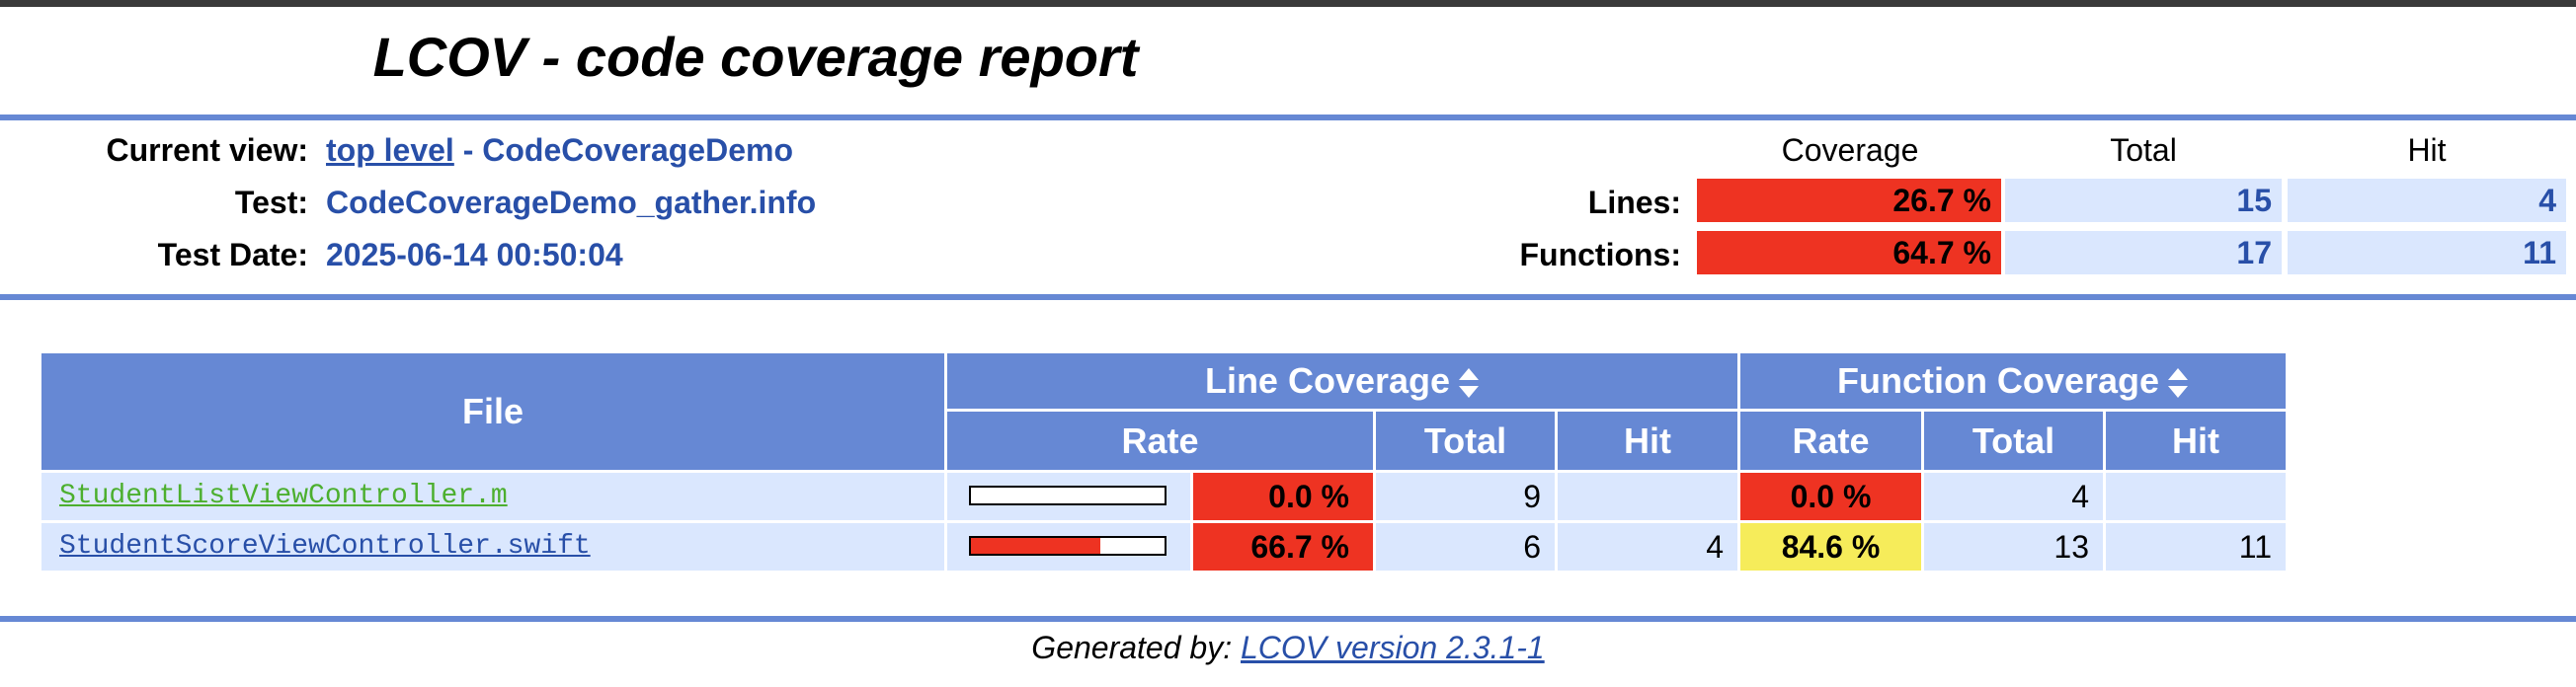  I want to click on line-total-header: Total, so click(1465, 441).